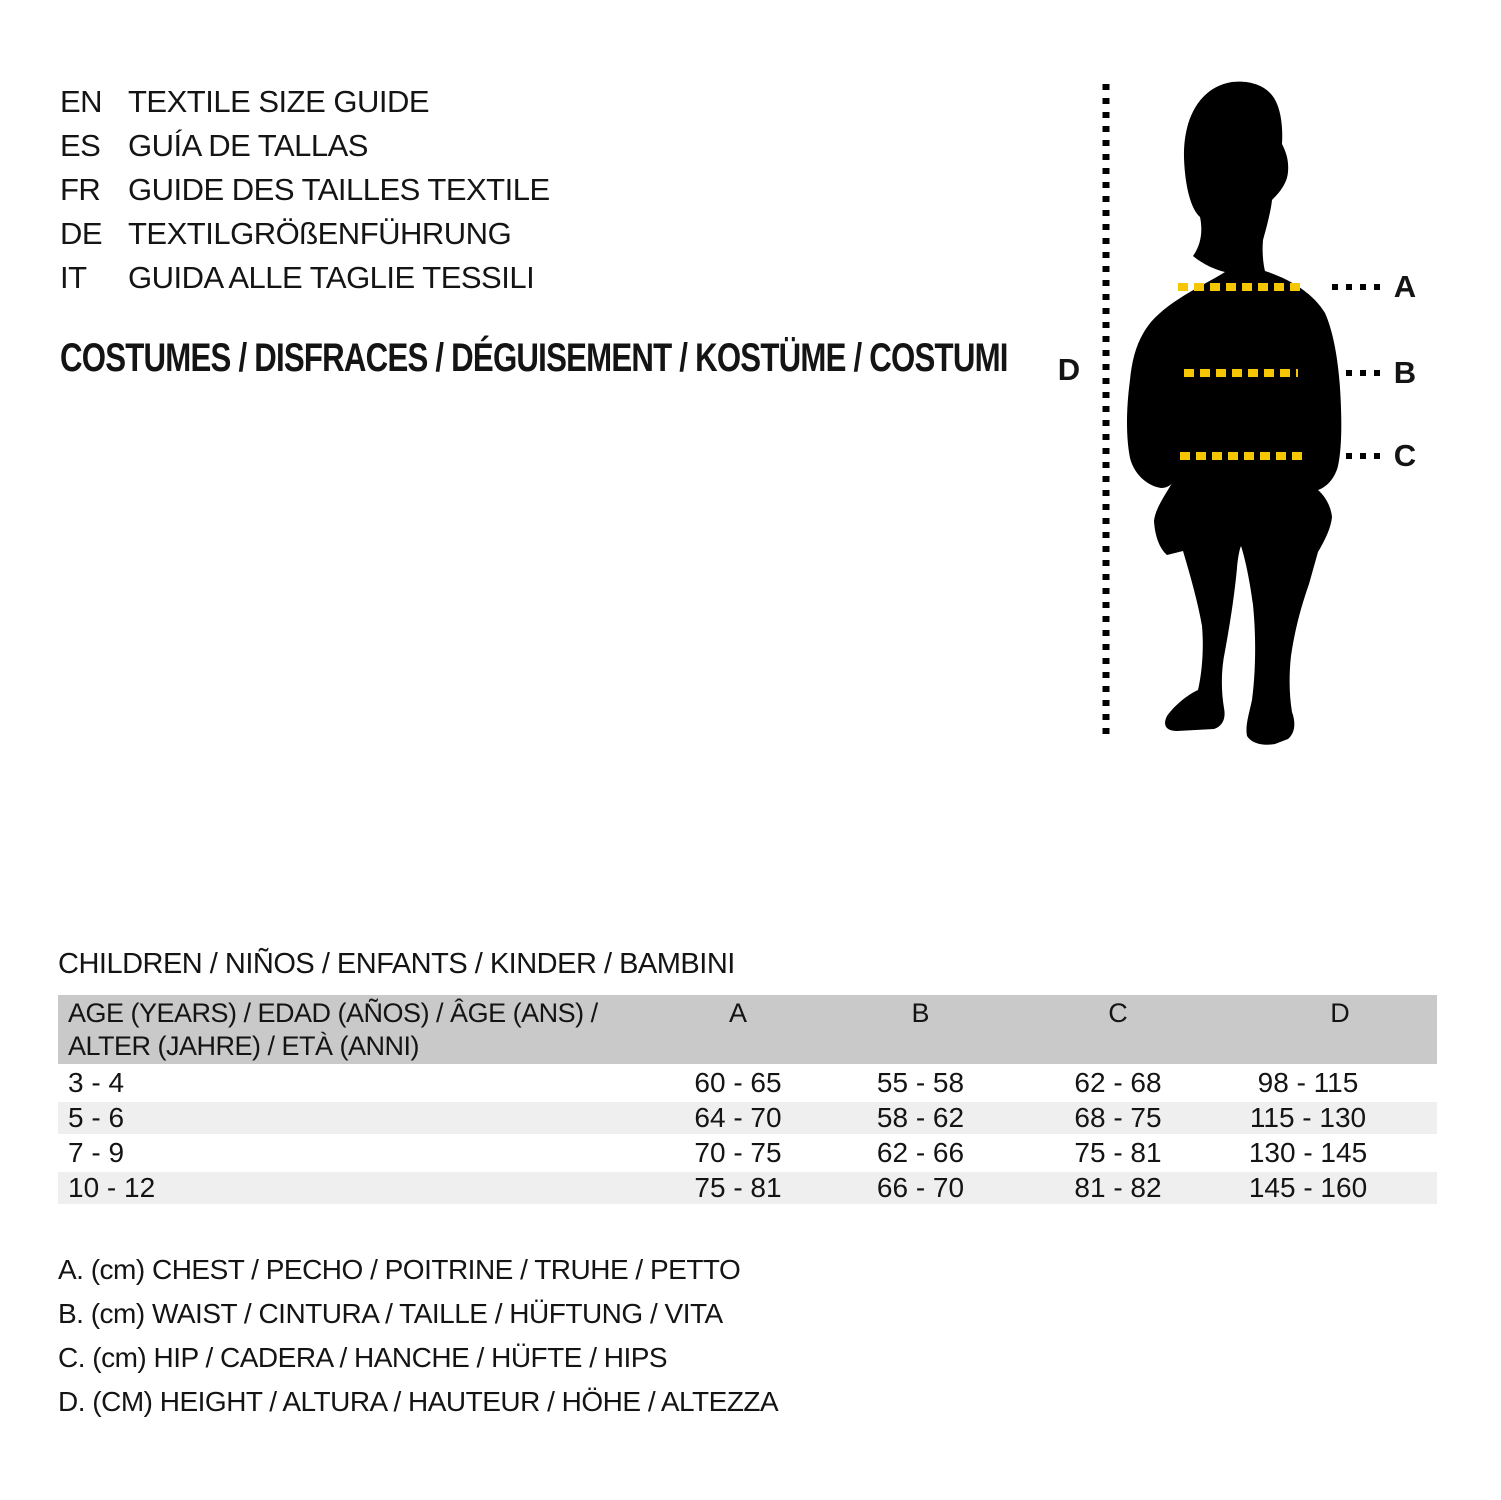 The height and width of the screenshot is (1500, 1501). Describe the element at coordinates (1405, 286) in the screenshot. I see `measure-label-a: A` at that location.